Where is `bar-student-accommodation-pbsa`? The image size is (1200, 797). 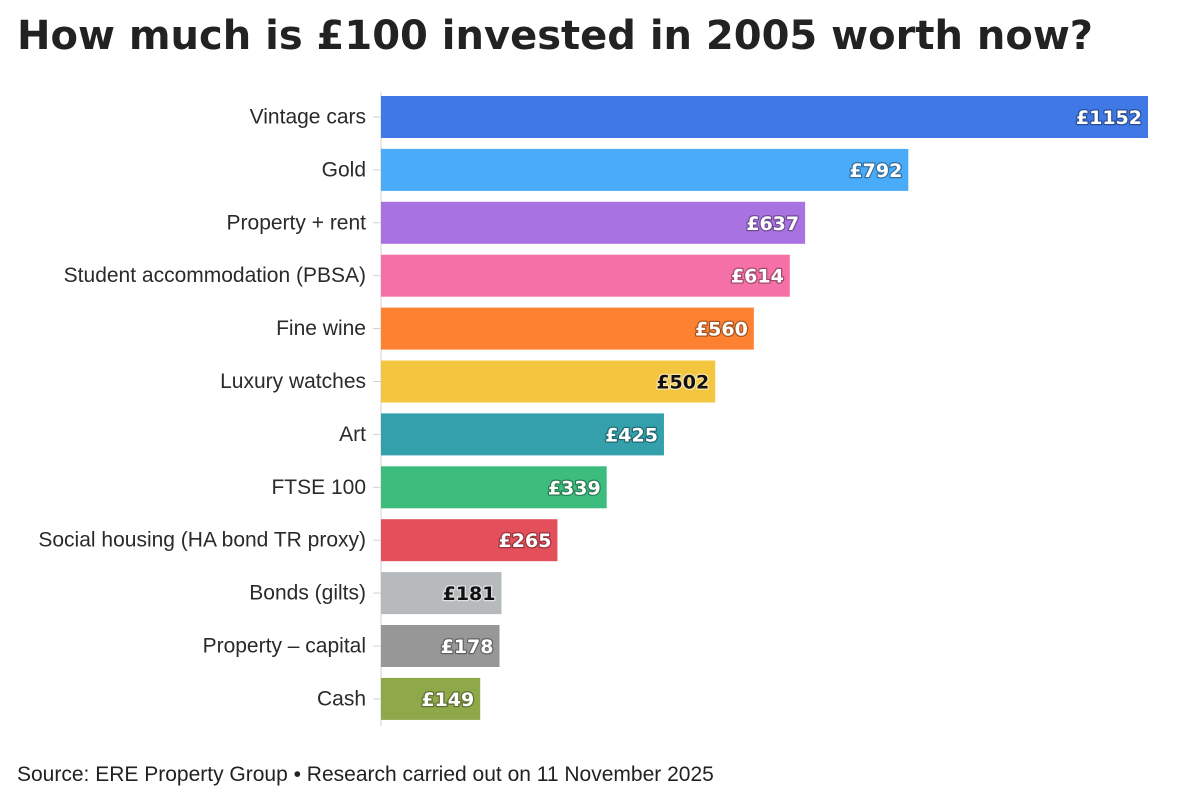
bar-student-accommodation-pbsa is located at coordinates (585, 275).